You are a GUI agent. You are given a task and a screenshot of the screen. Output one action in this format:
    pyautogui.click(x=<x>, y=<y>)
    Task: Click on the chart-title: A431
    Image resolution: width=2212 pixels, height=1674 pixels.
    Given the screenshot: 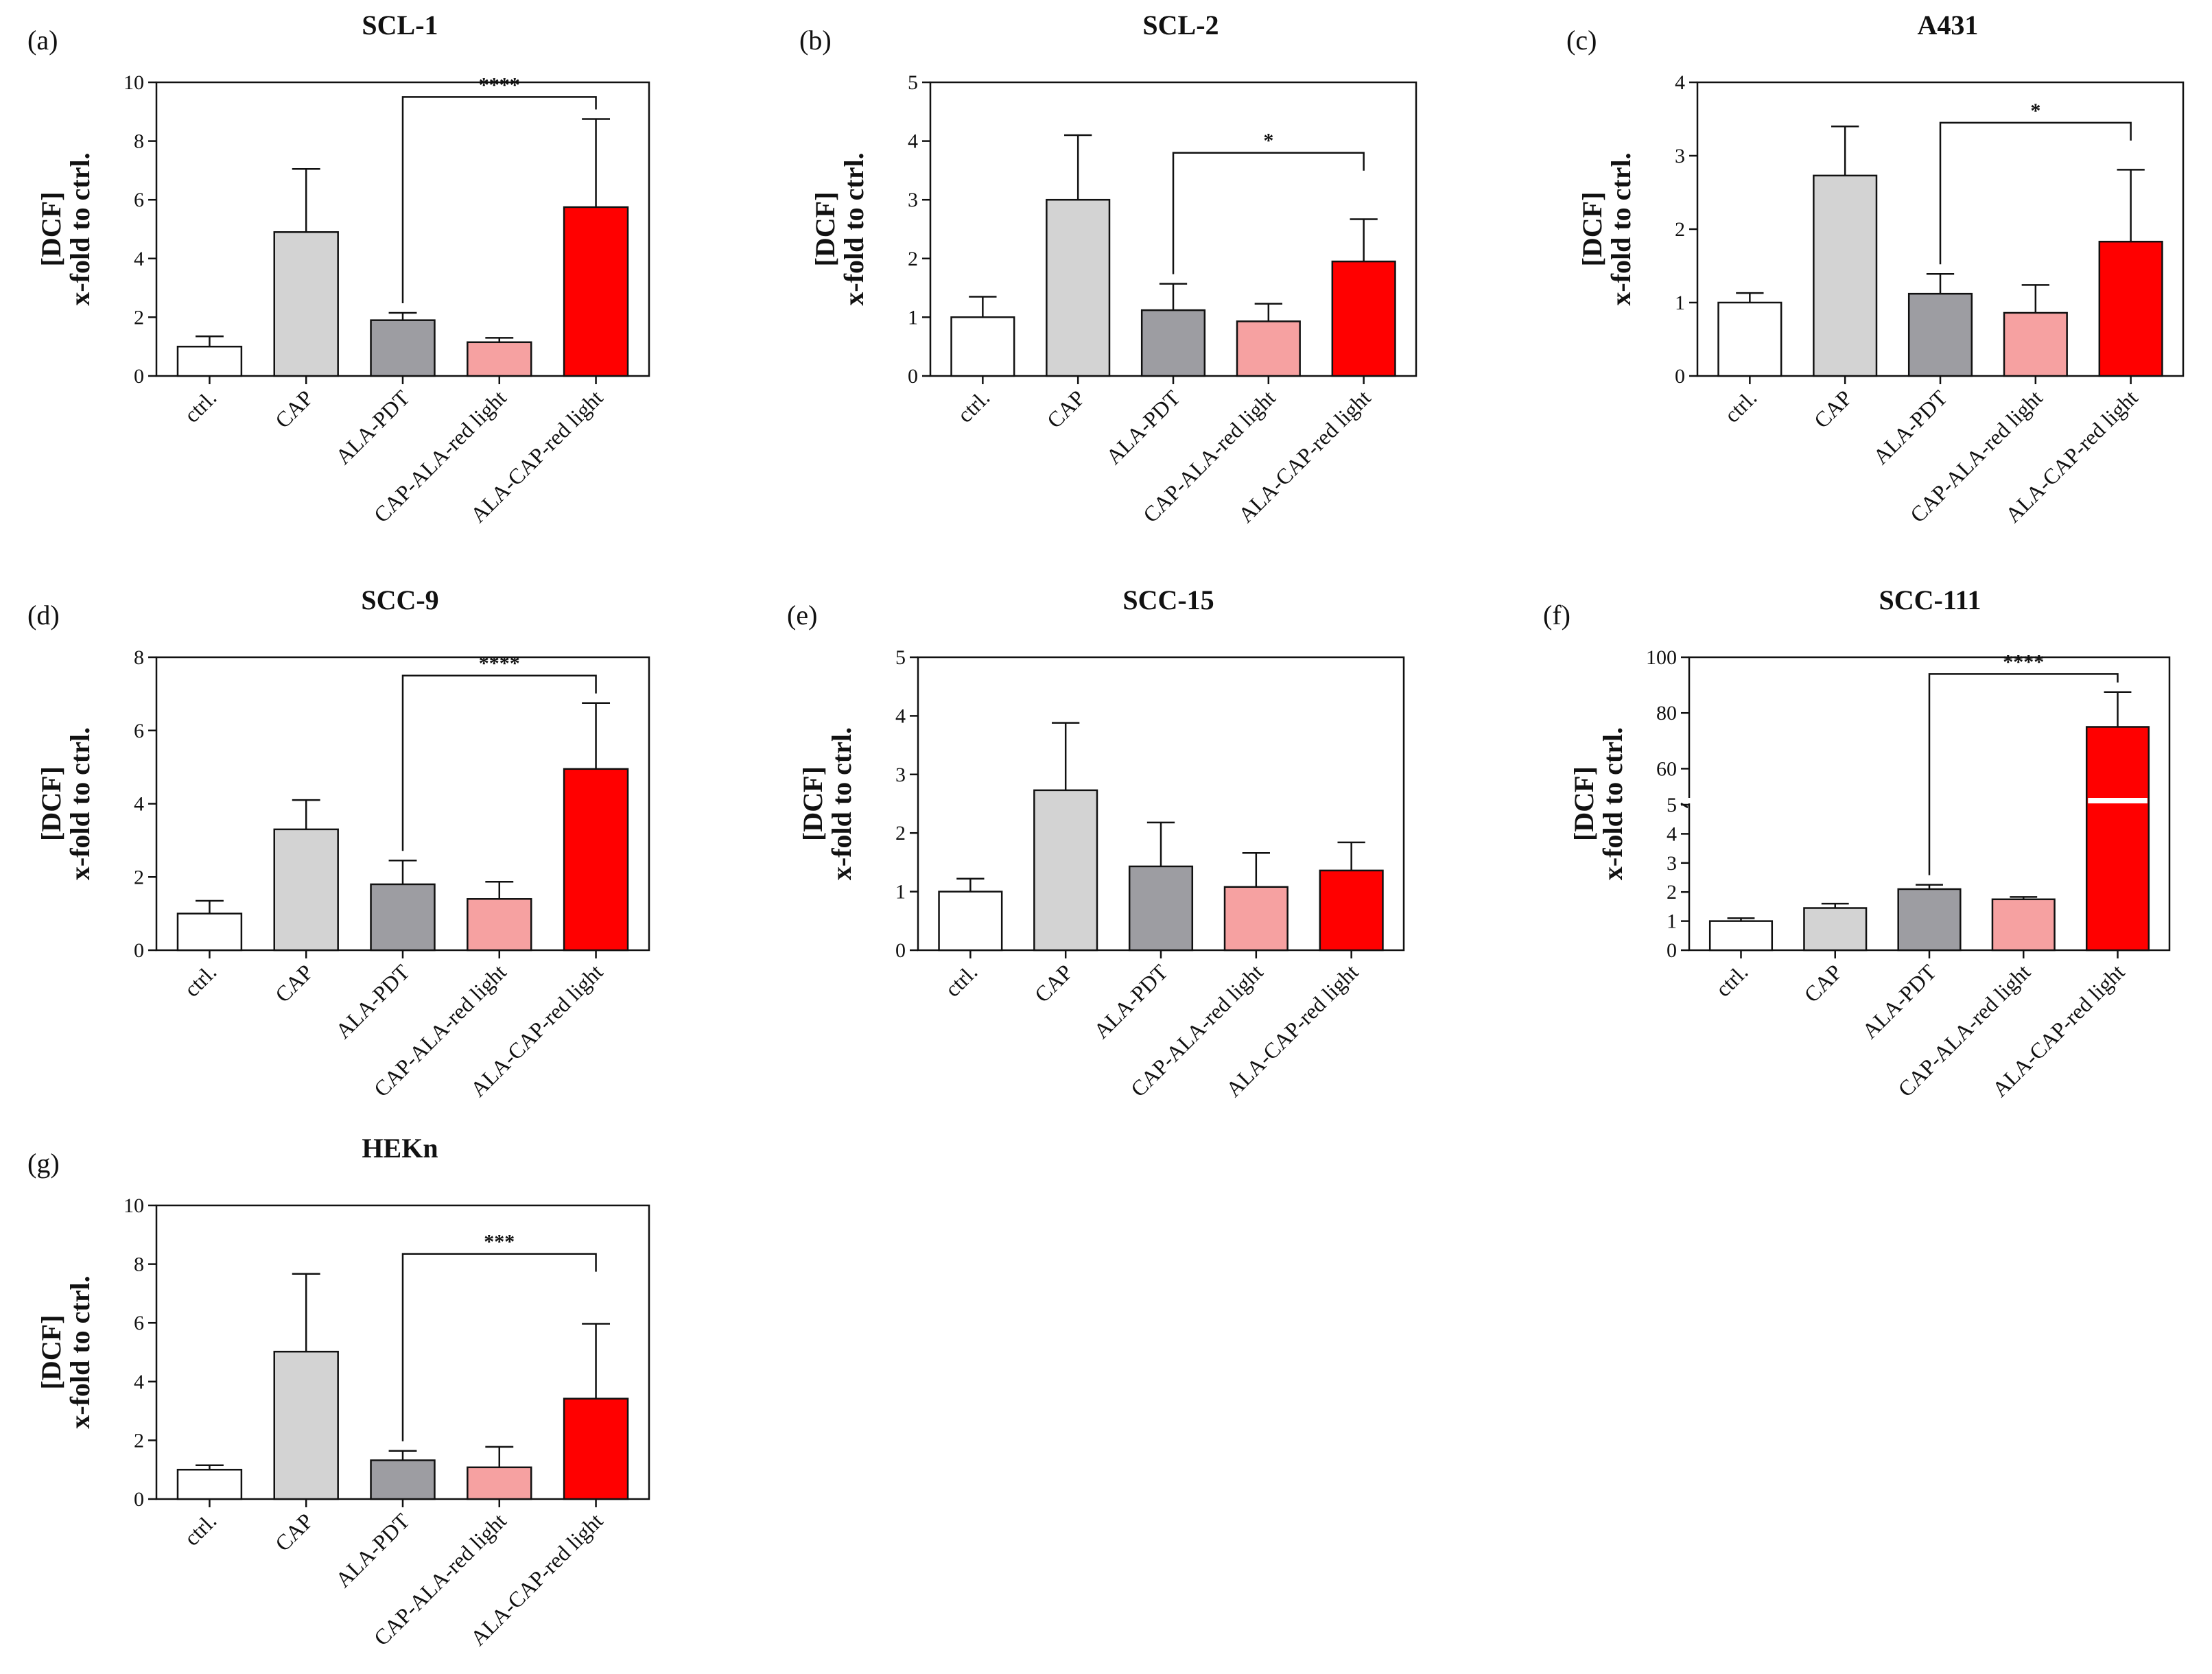 What is the action you would take?
    pyautogui.click(x=1948, y=25)
    